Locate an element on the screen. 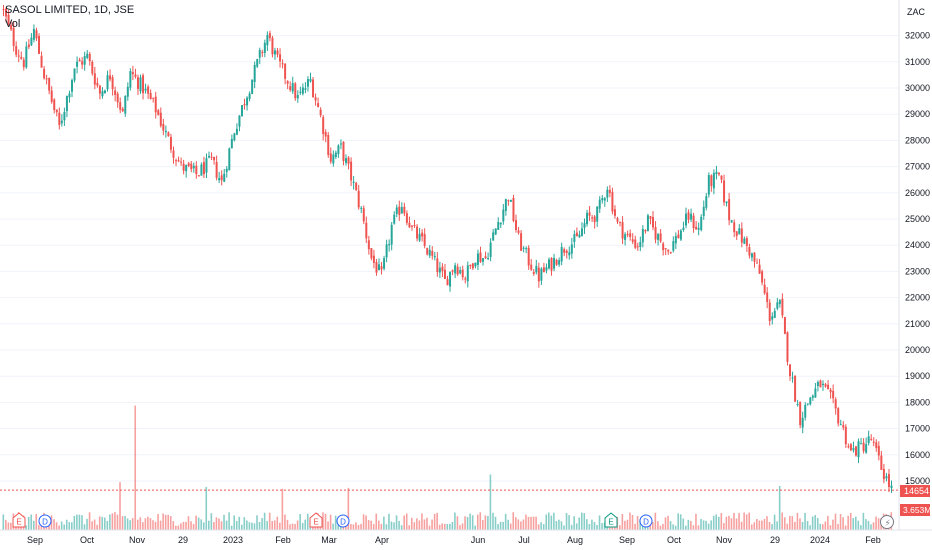 The image size is (932, 550). last-price-tag: 14654 is located at coordinates (915, 491).